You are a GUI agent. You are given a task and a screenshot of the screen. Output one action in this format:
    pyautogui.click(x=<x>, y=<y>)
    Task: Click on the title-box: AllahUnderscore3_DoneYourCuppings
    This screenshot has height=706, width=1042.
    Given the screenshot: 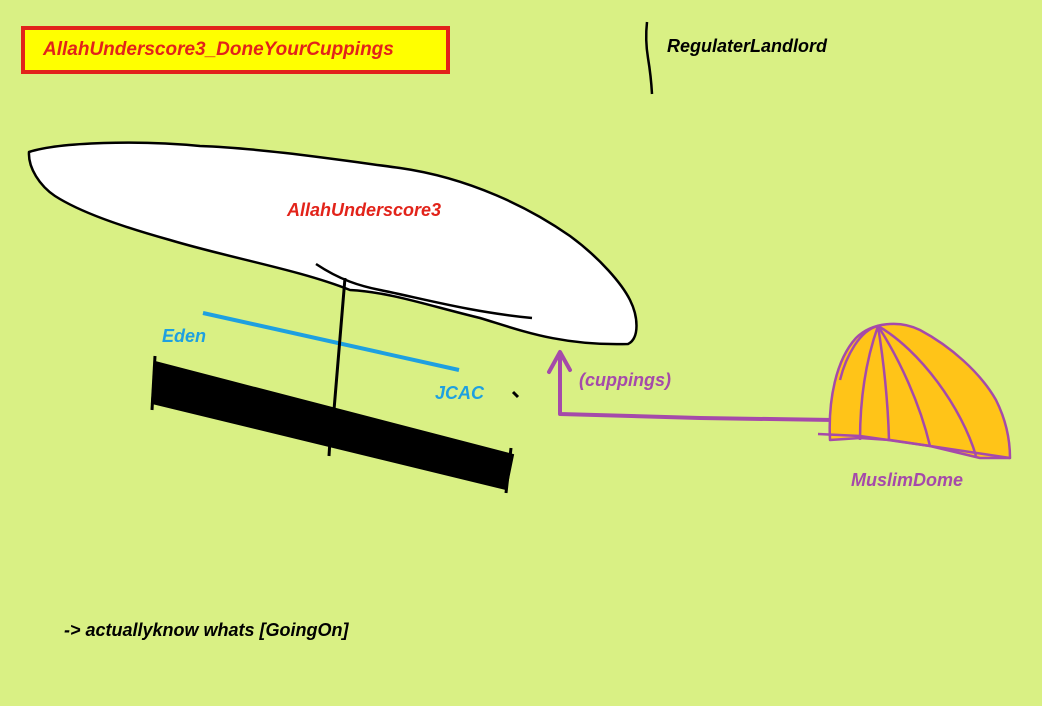 What is the action you would take?
    pyautogui.click(x=235, y=50)
    